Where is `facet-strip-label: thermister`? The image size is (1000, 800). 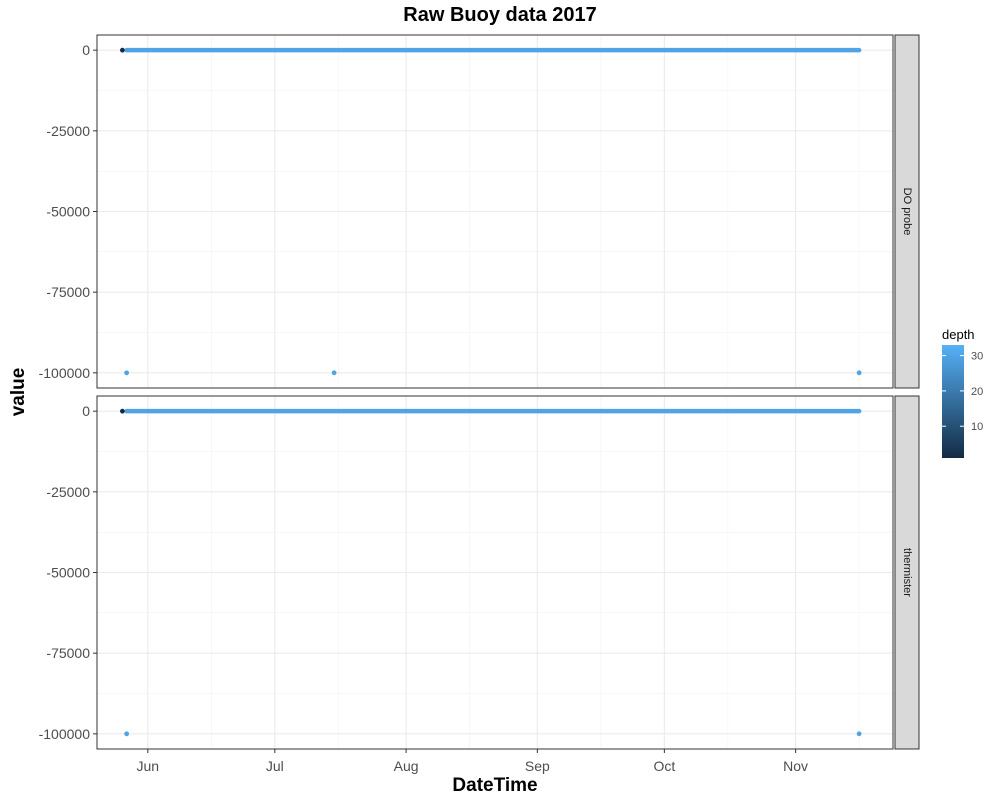 facet-strip-label: thermister is located at coordinates (907, 572).